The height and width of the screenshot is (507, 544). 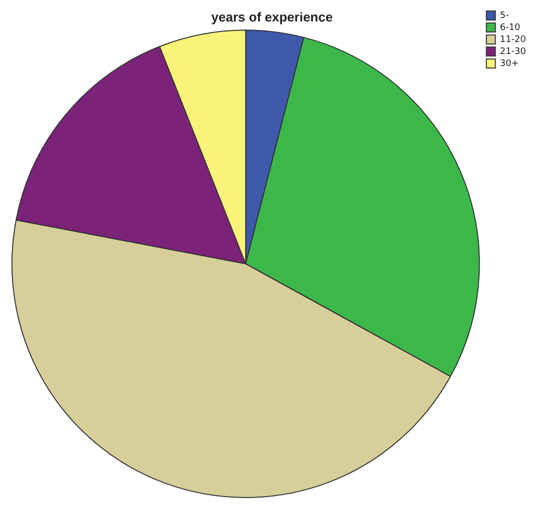 I want to click on legend-label: 11-20, so click(x=513, y=39).